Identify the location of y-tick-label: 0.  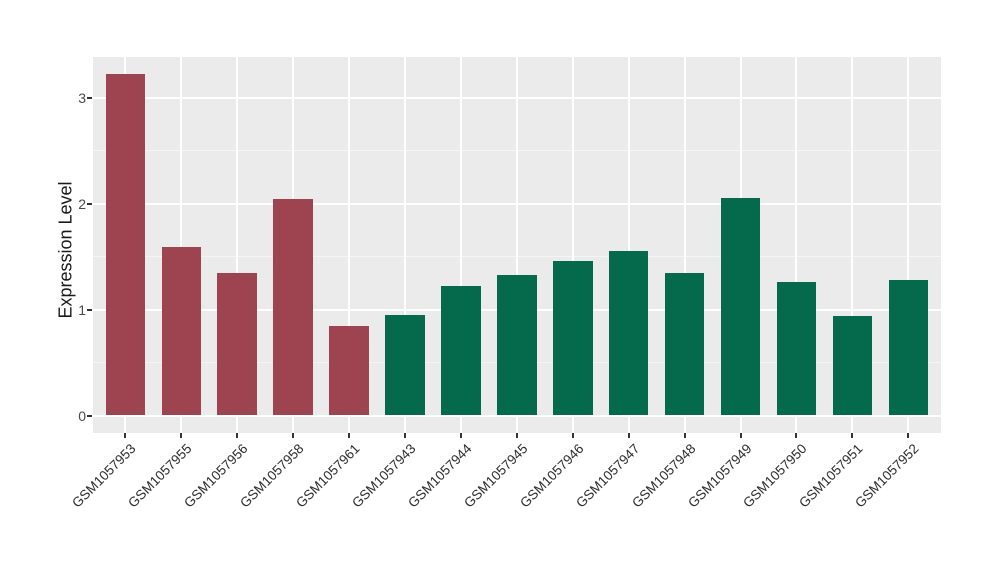
(82, 415).